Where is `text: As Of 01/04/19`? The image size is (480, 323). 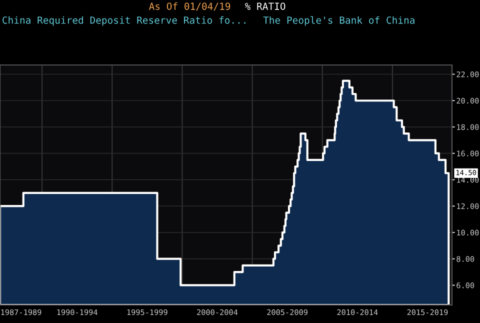 text: As Of 01/04/19 is located at coordinates (189, 6).